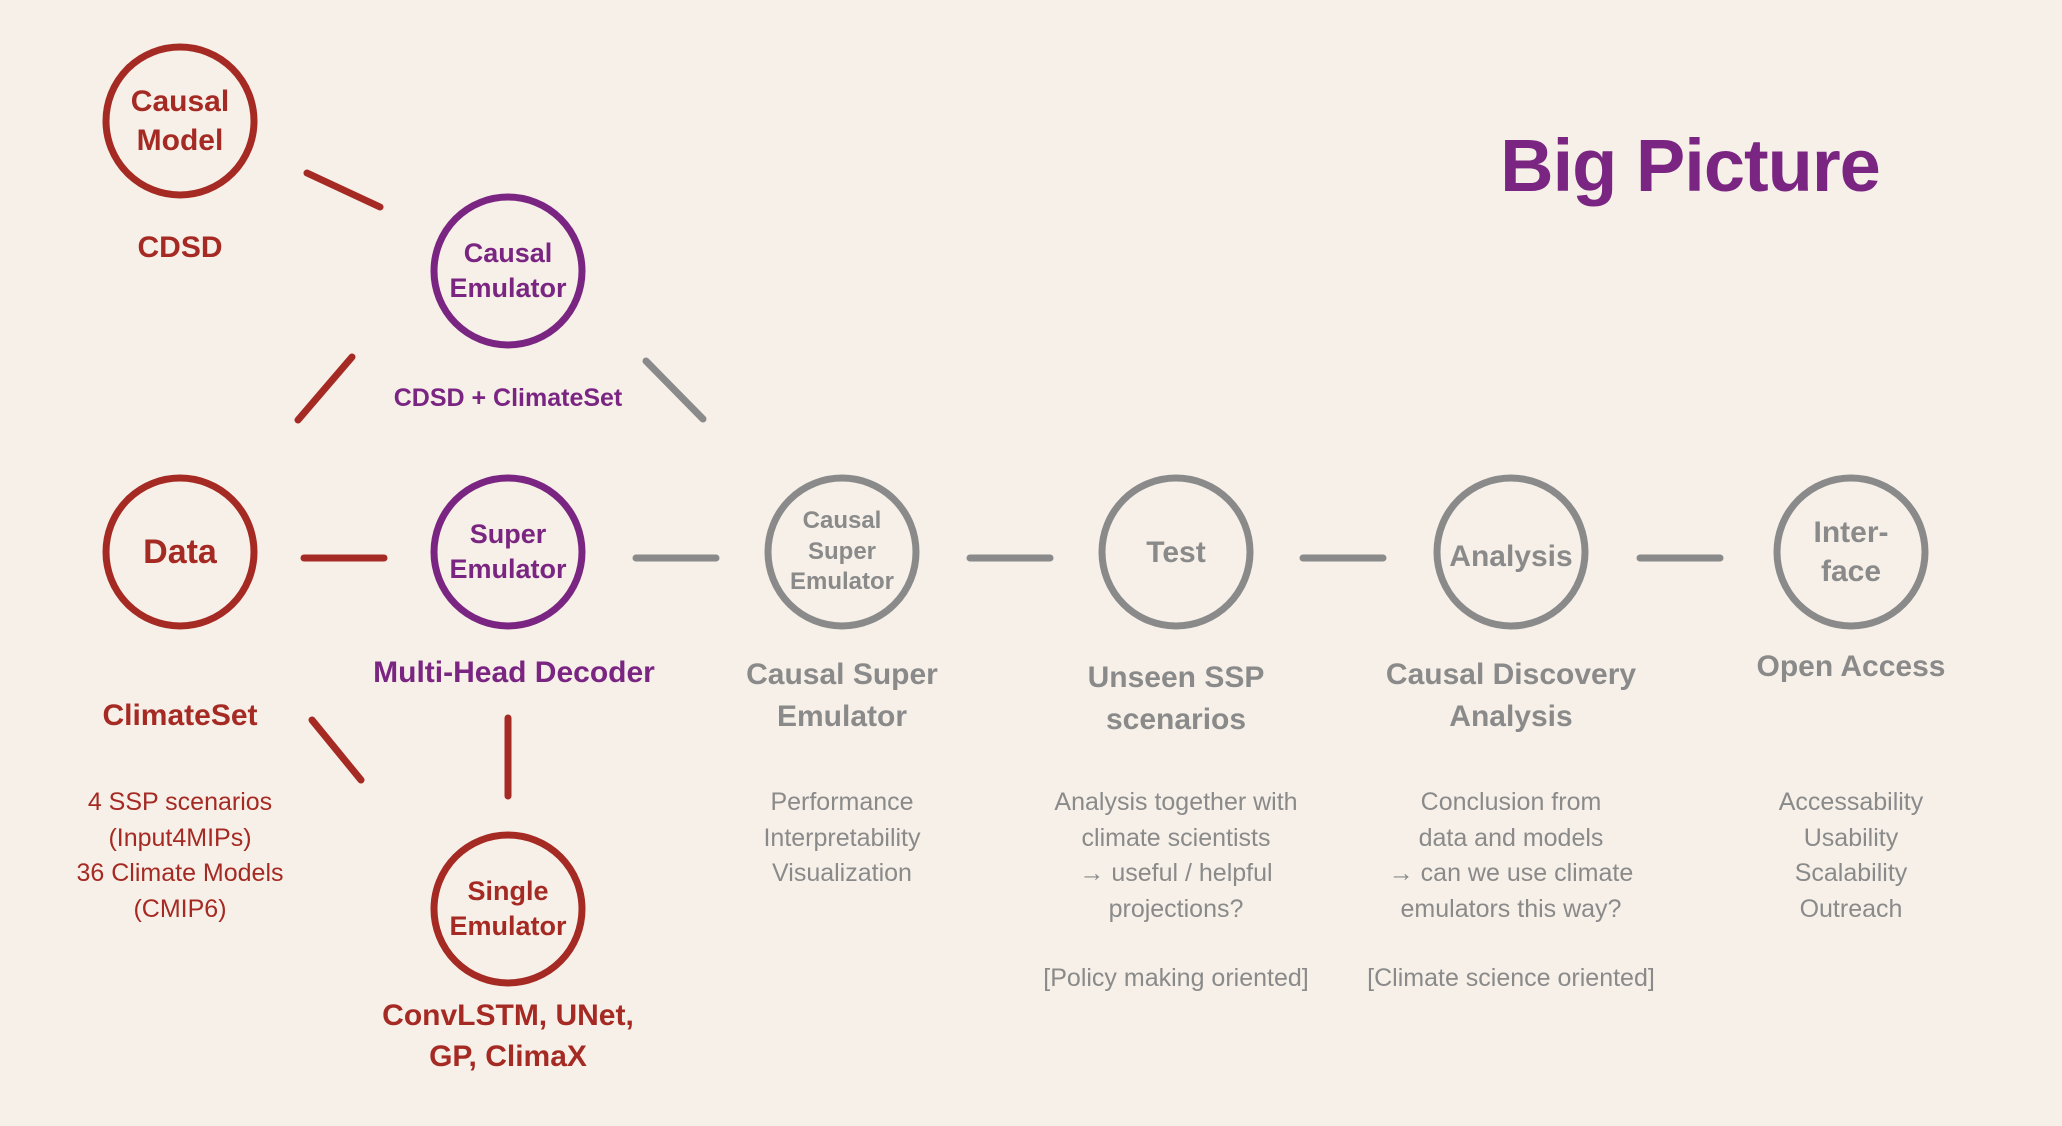 Image resolution: width=2062 pixels, height=1126 pixels. I want to click on super-emulator-circle, so click(508, 552).